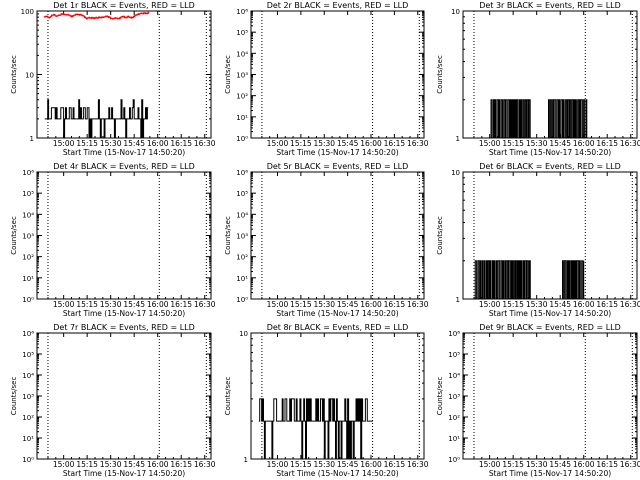  Describe the element at coordinates (28, 418) in the screenshot. I see `y-tick-label: 10²` at that location.